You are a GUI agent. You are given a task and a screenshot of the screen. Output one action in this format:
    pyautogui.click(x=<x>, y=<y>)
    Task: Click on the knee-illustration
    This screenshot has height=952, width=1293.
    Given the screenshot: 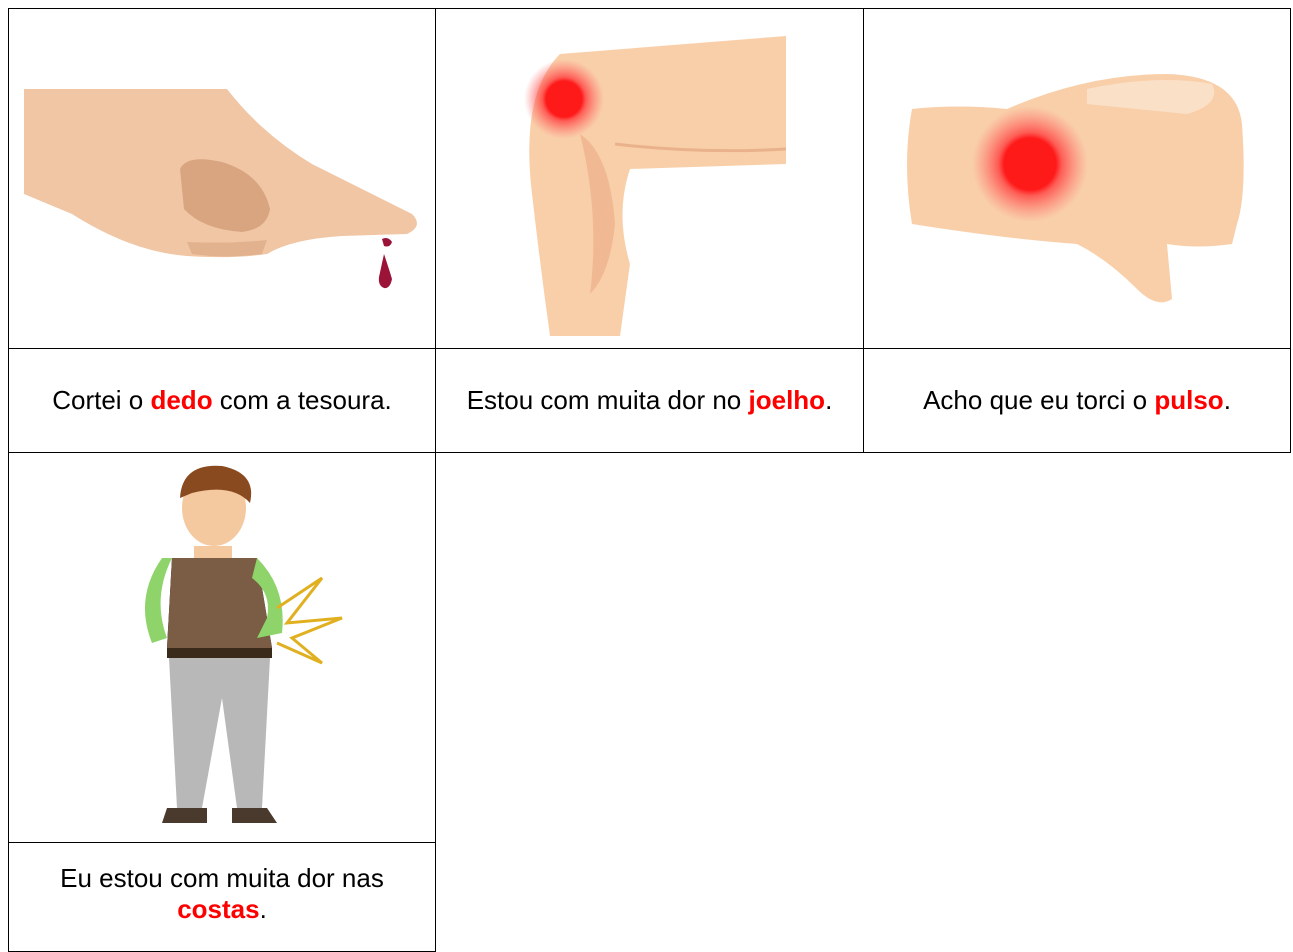 What is the action you would take?
    pyautogui.click(x=654, y=185)
    